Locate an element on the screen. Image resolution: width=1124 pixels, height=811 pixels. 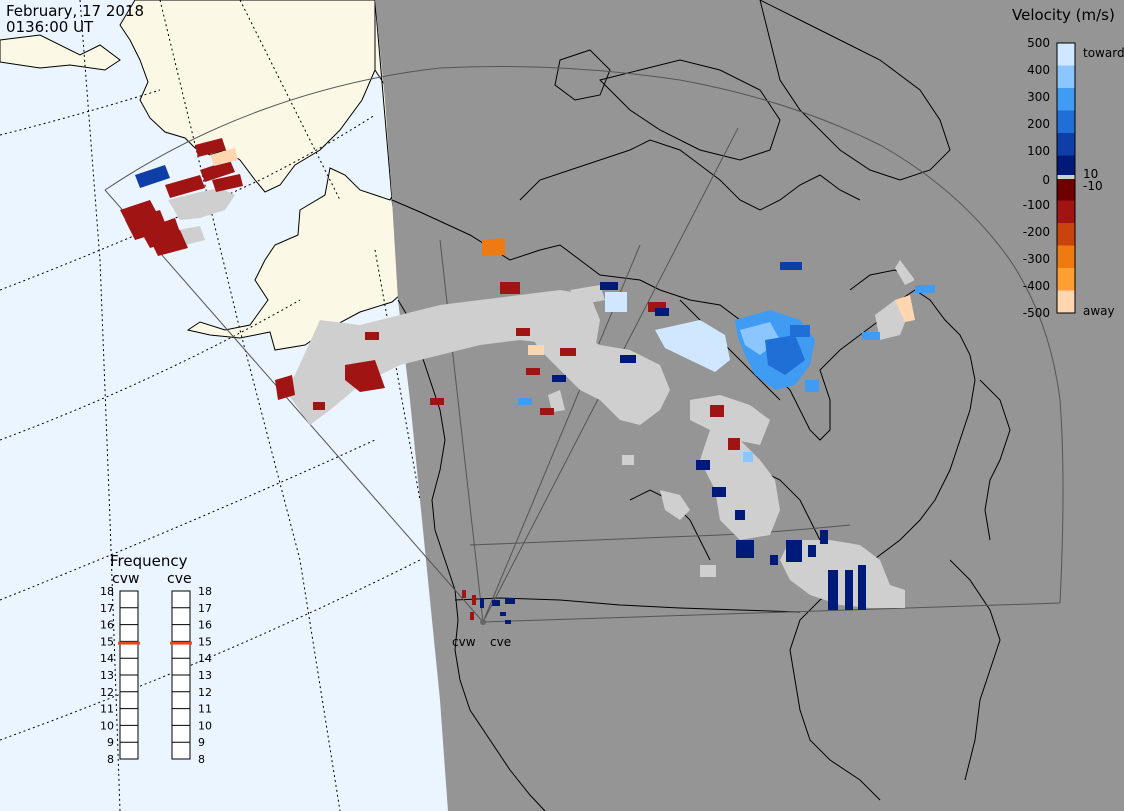
site-label-cvw: cvw is located at coordinates (464, 642).